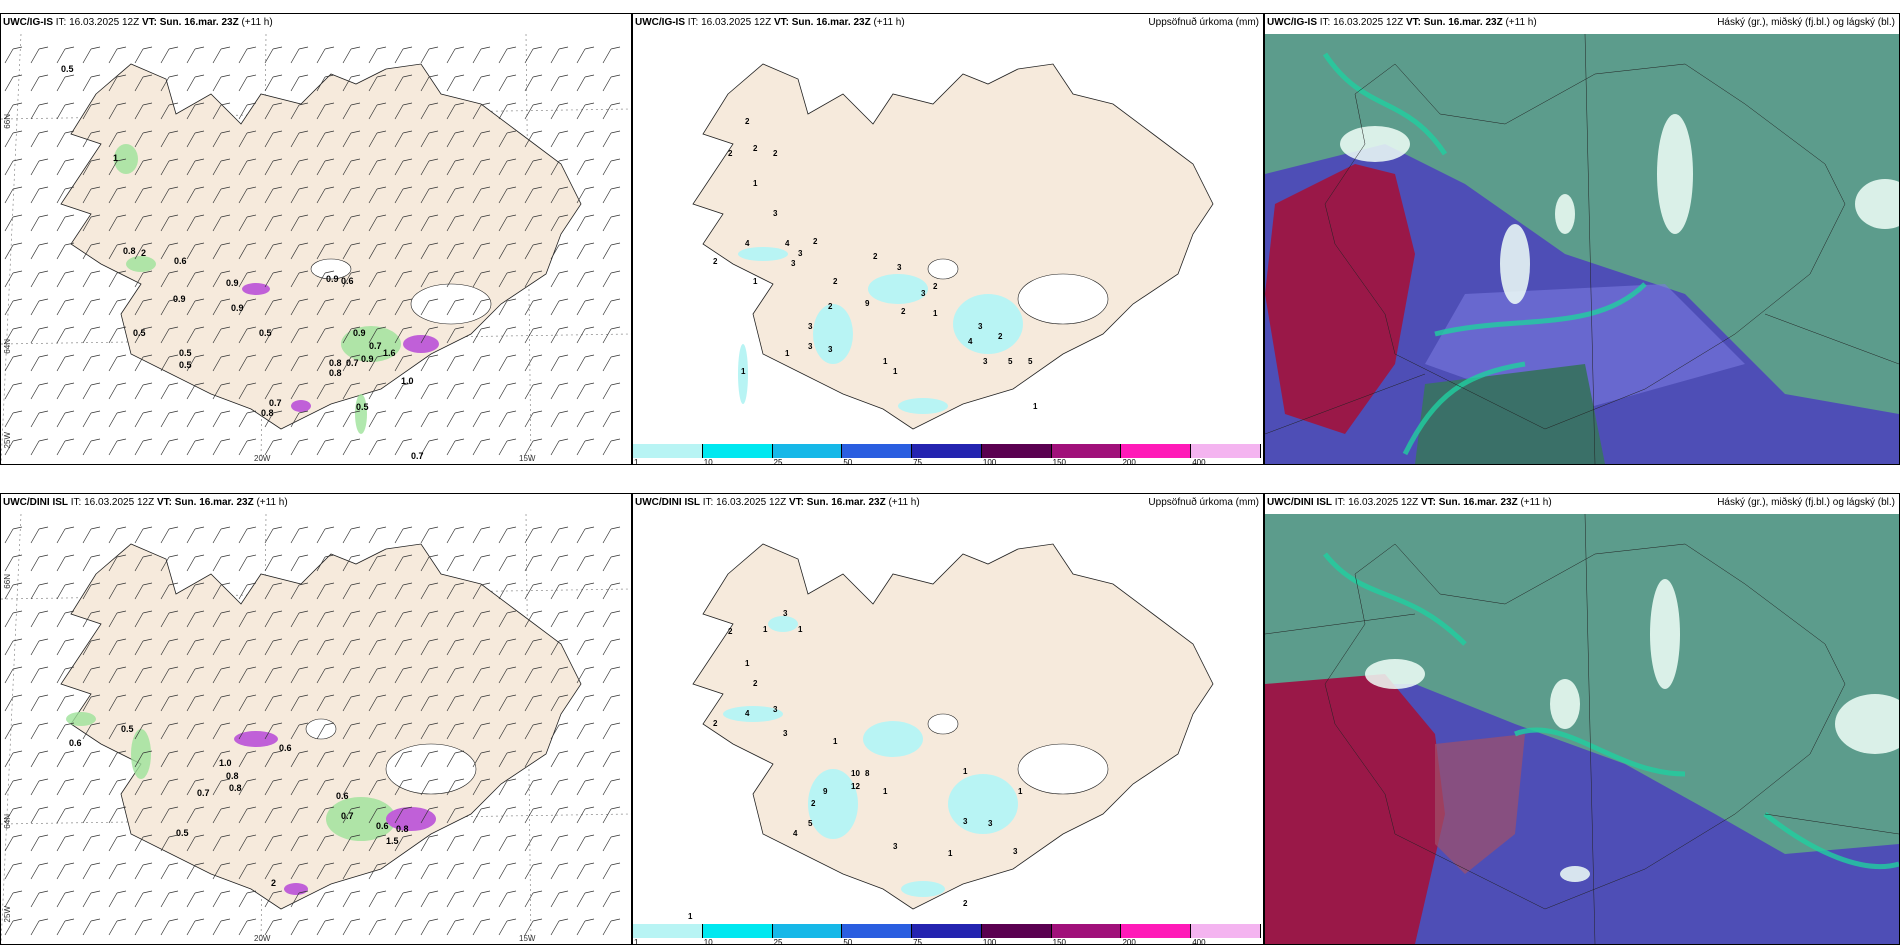 Image resolution: width=1900 pixels, height=950 pixels. What do you see at coordinates (232, 283) in the screenshot?
I see `precip-value: 0.9` at bounding box center [232, 283].